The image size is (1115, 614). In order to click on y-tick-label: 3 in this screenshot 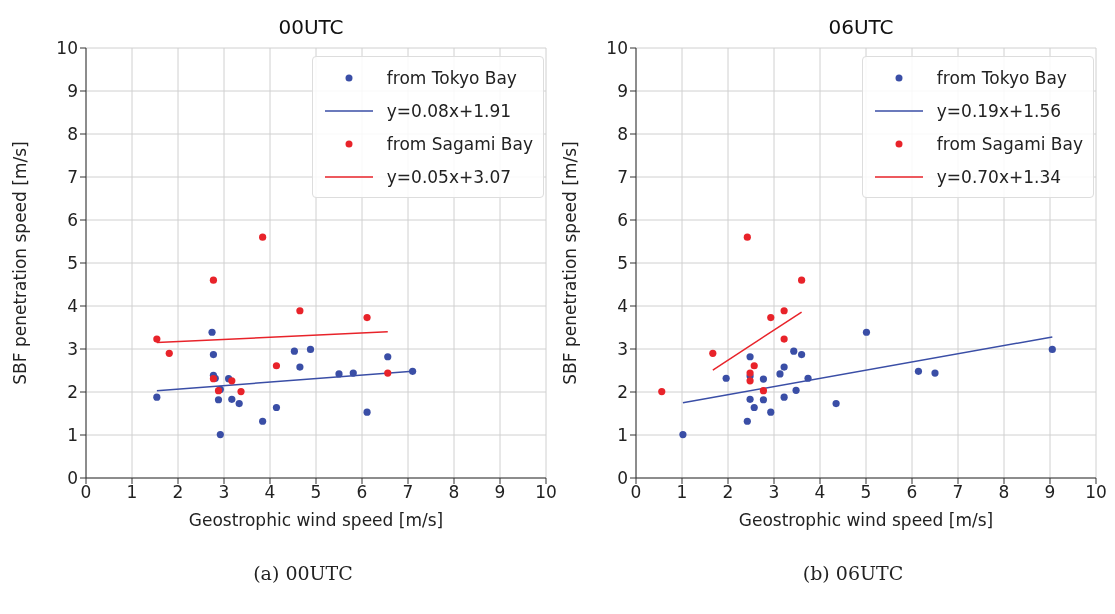, I will do `click(72, 349)`.